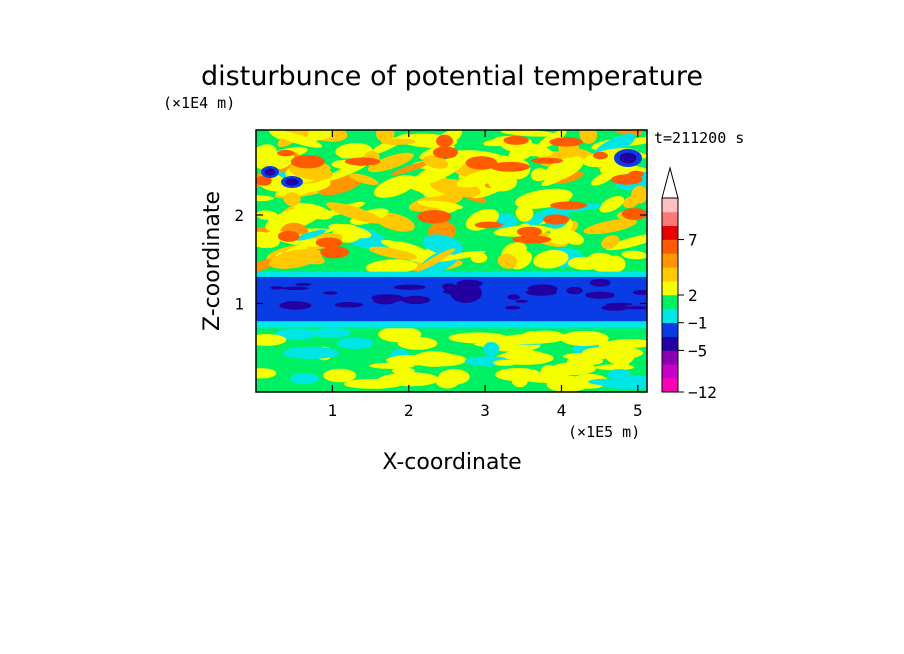 The image size is (904, 654). Describe the element at coordinates (670, 182) in the screenshot. I see `colorbar-extend-arrow` at that location.